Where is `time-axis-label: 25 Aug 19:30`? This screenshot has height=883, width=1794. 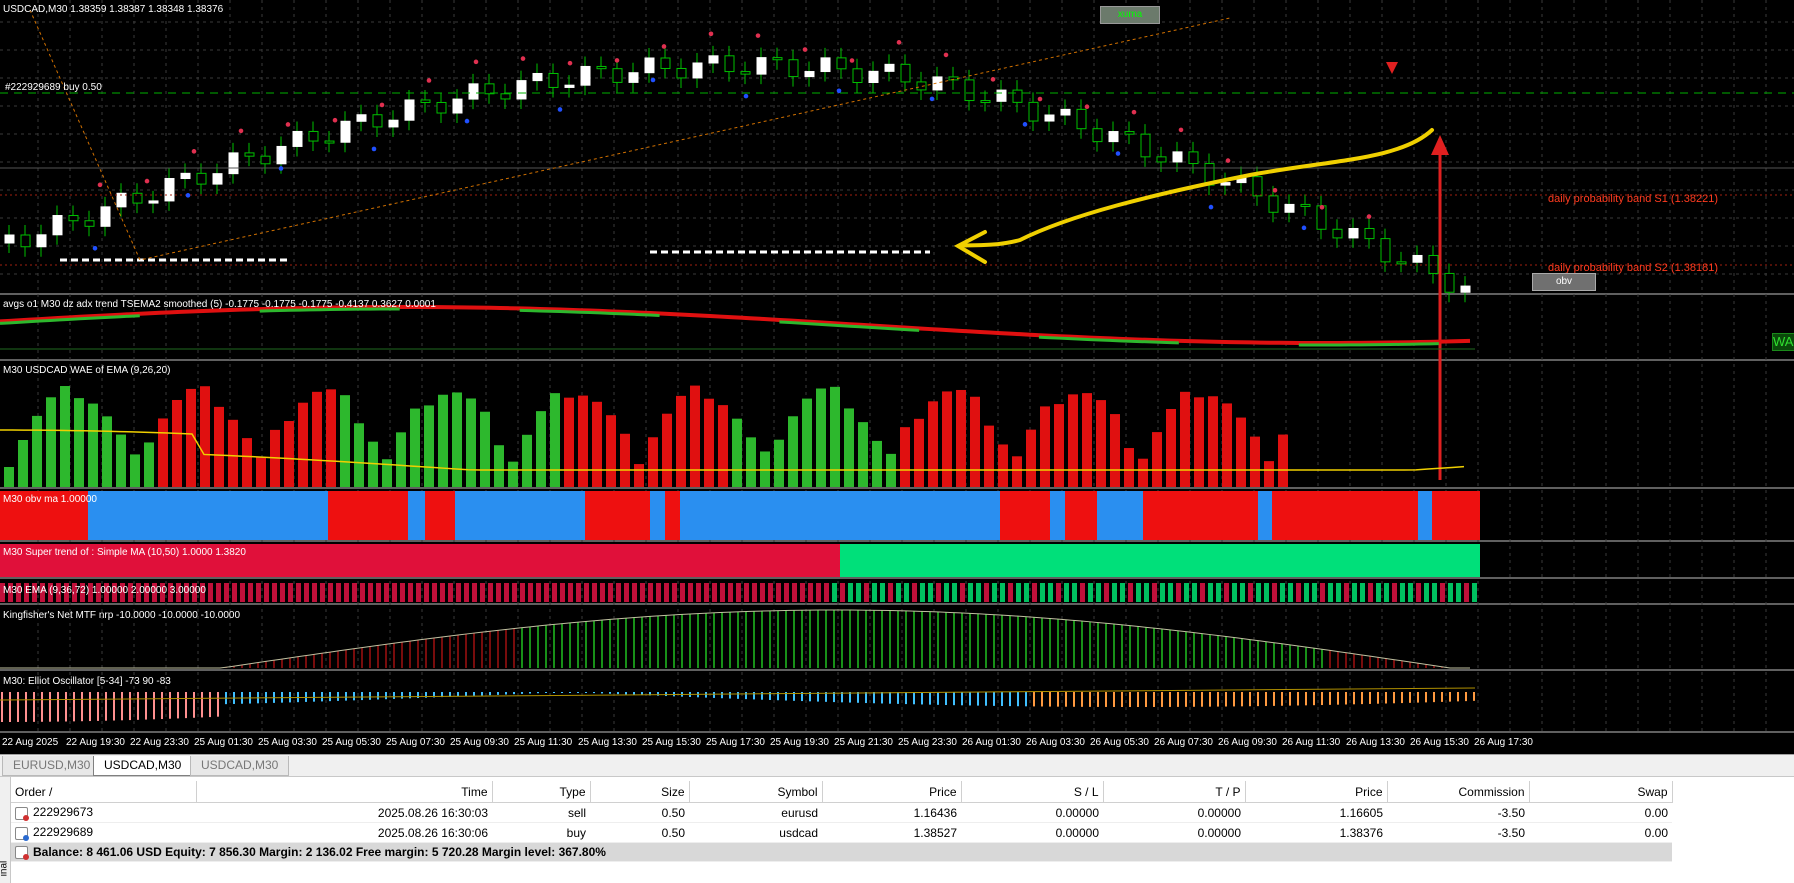 time-axis-label: 25 Aug 19:30 is located at coordinates (799, 742).